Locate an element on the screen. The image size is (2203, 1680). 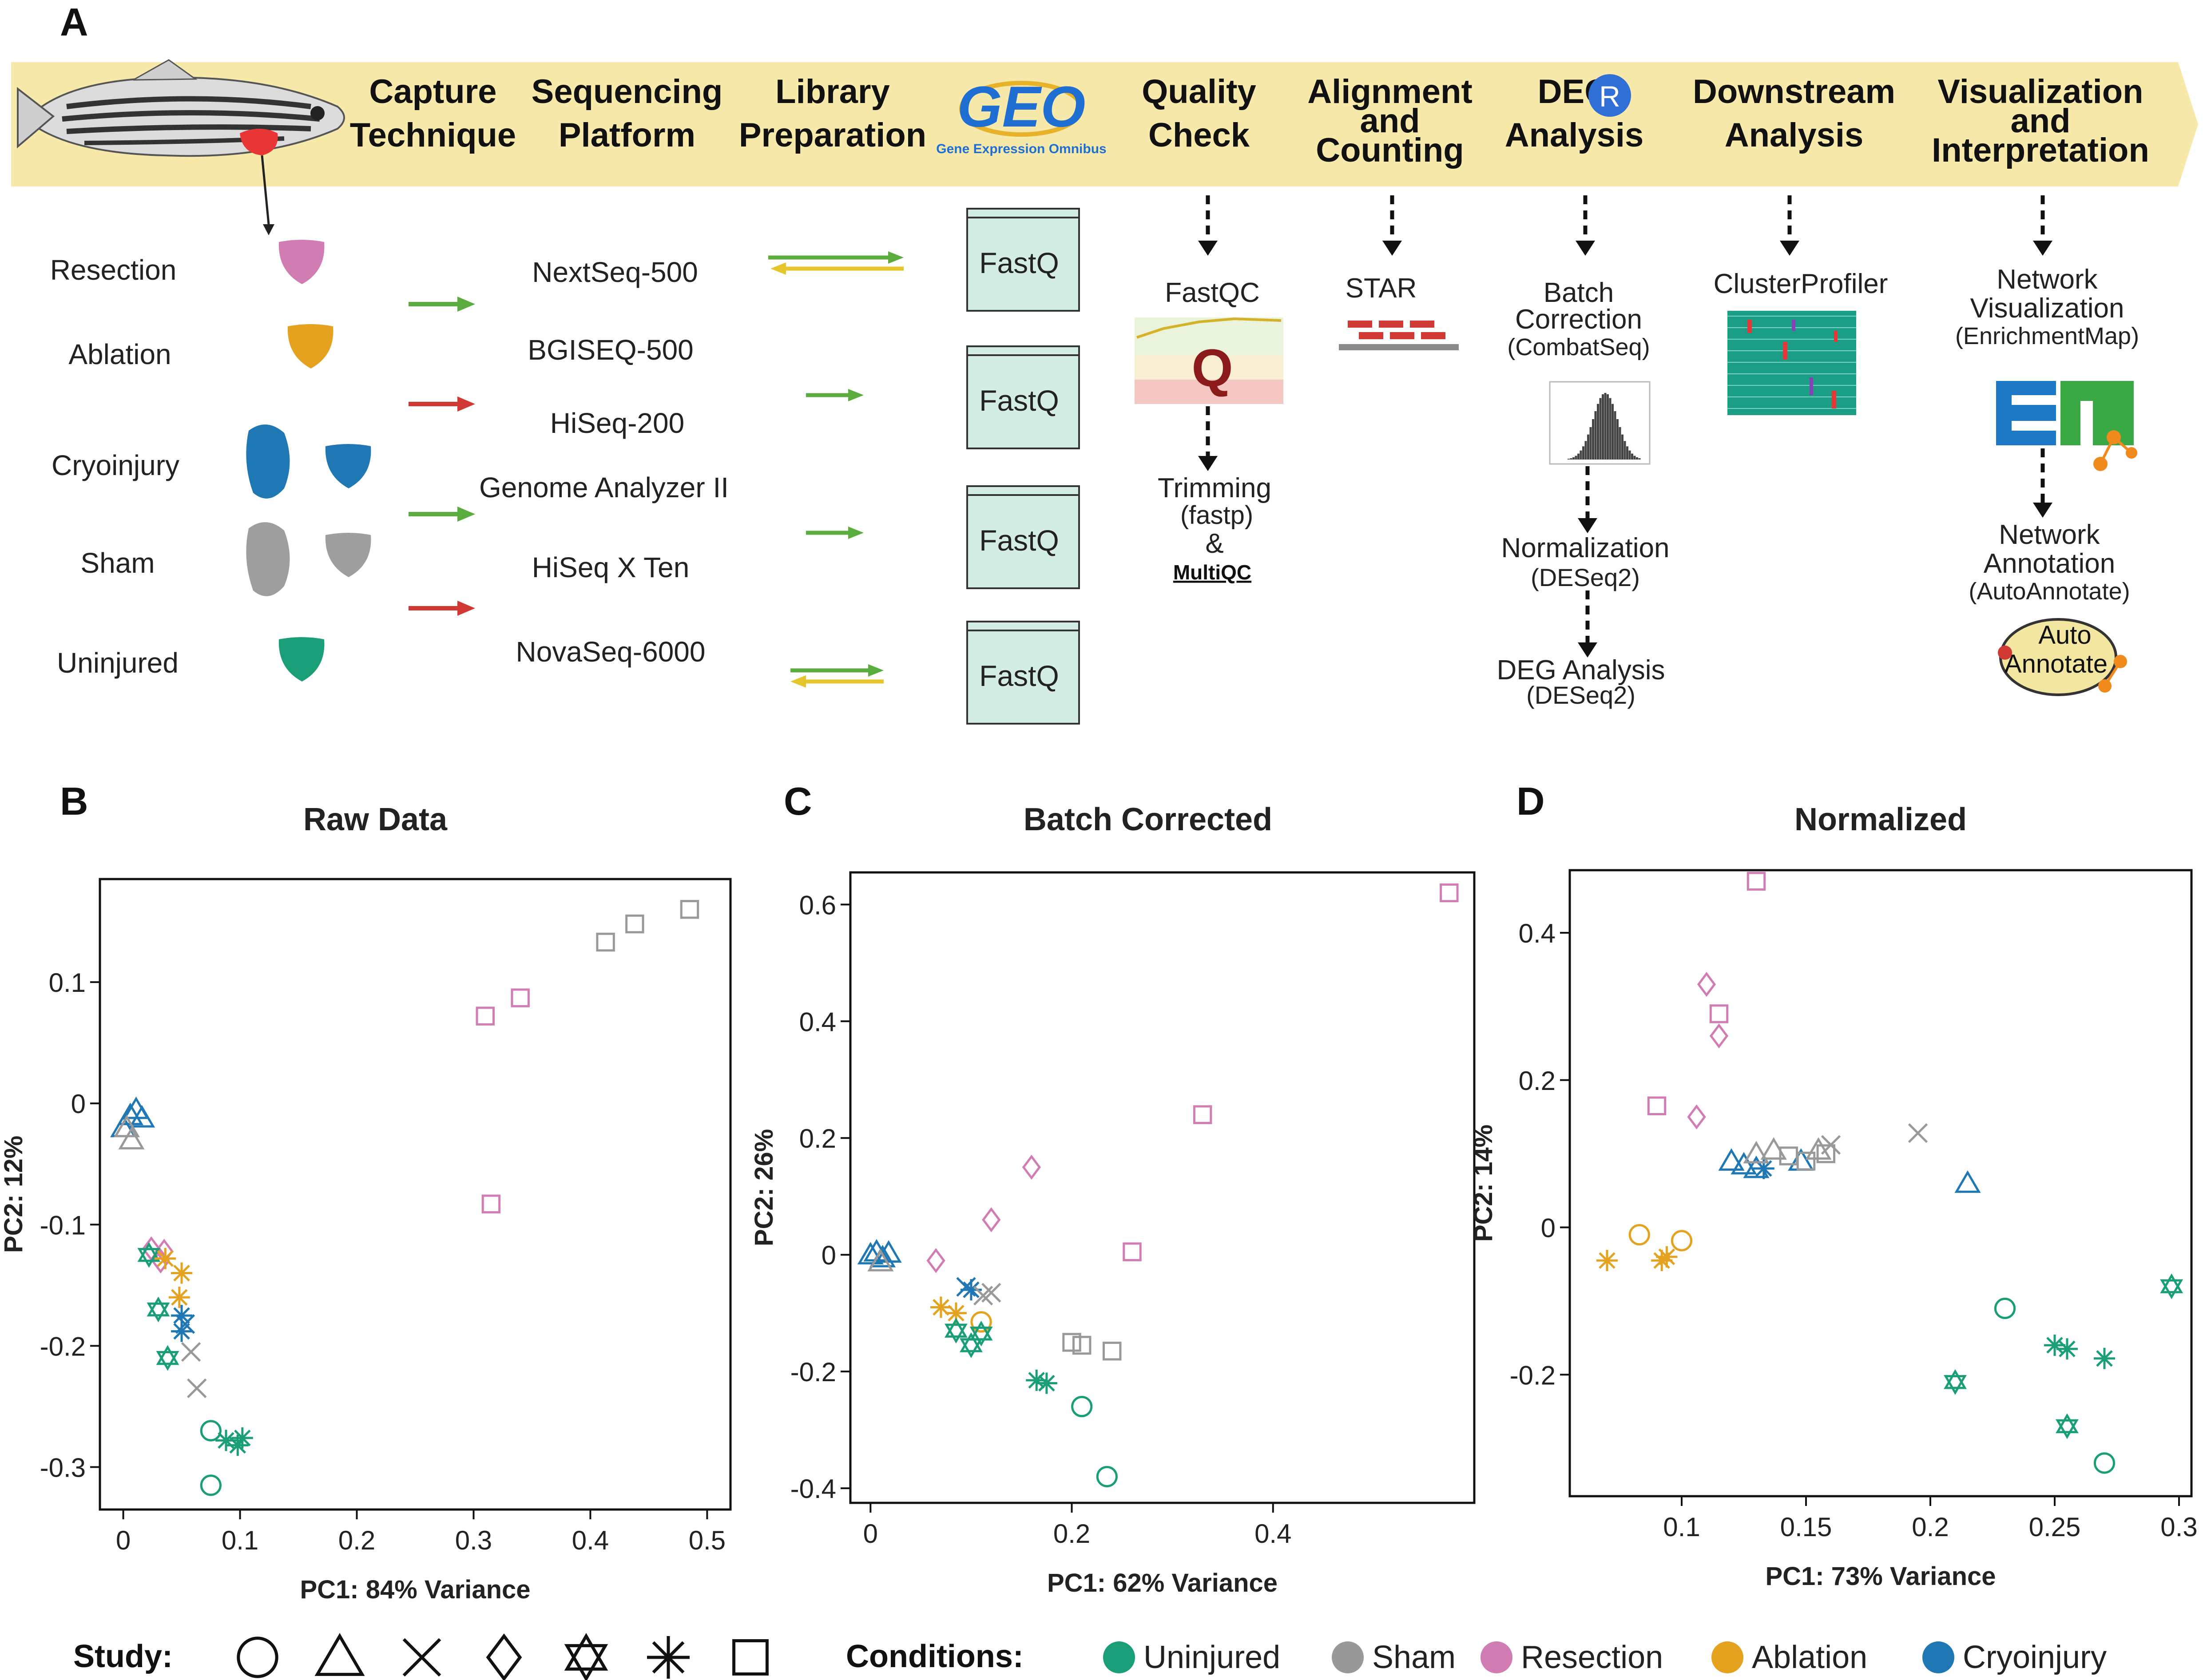
x-tick-label: 0.4 is located at coordinates (590, 1540).